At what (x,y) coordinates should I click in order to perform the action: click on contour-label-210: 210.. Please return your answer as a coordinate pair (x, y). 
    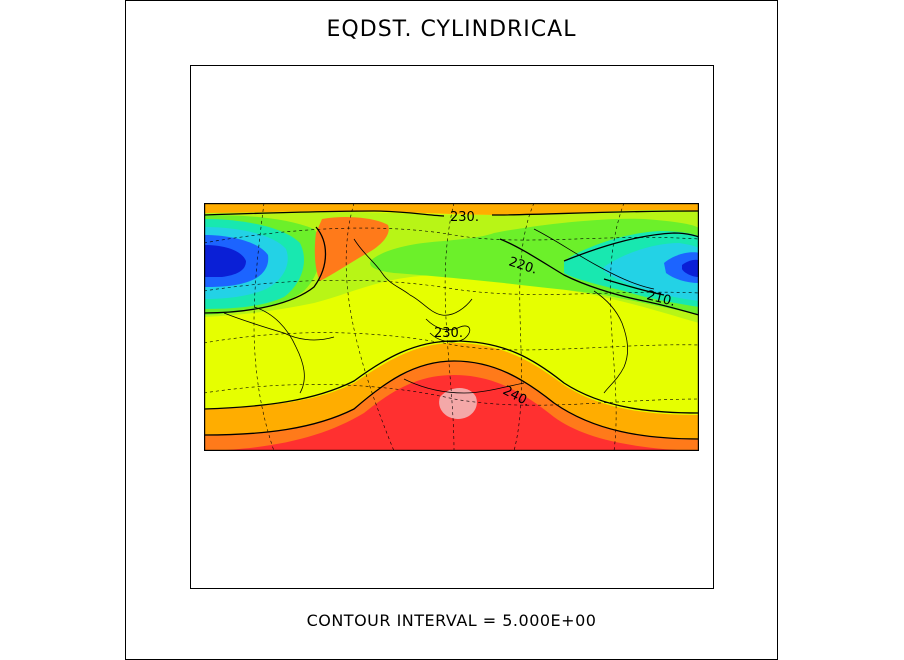
    Looking at the image, I should click on (661, 299).